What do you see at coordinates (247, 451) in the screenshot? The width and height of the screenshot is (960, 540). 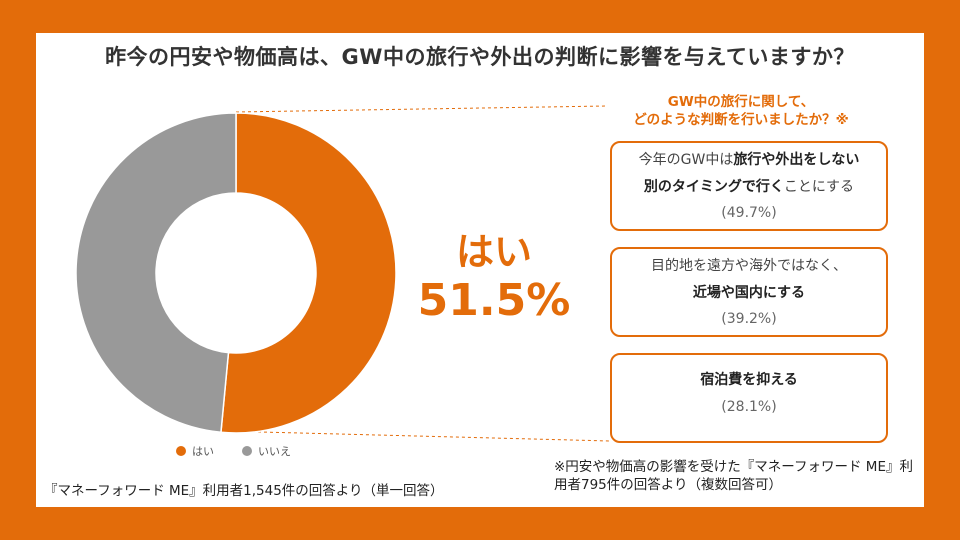 I see `legend-swatch-no` at bounding box center [247, 451].